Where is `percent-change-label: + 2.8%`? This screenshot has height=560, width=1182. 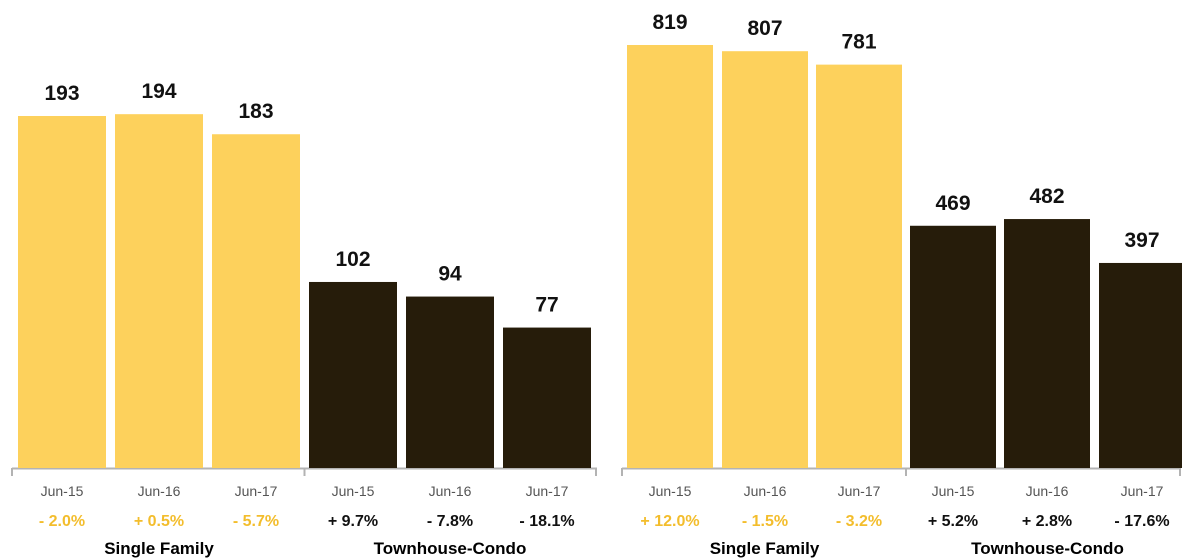 percent-change-label: + 2.8% is located at coordinates (1047, 521).